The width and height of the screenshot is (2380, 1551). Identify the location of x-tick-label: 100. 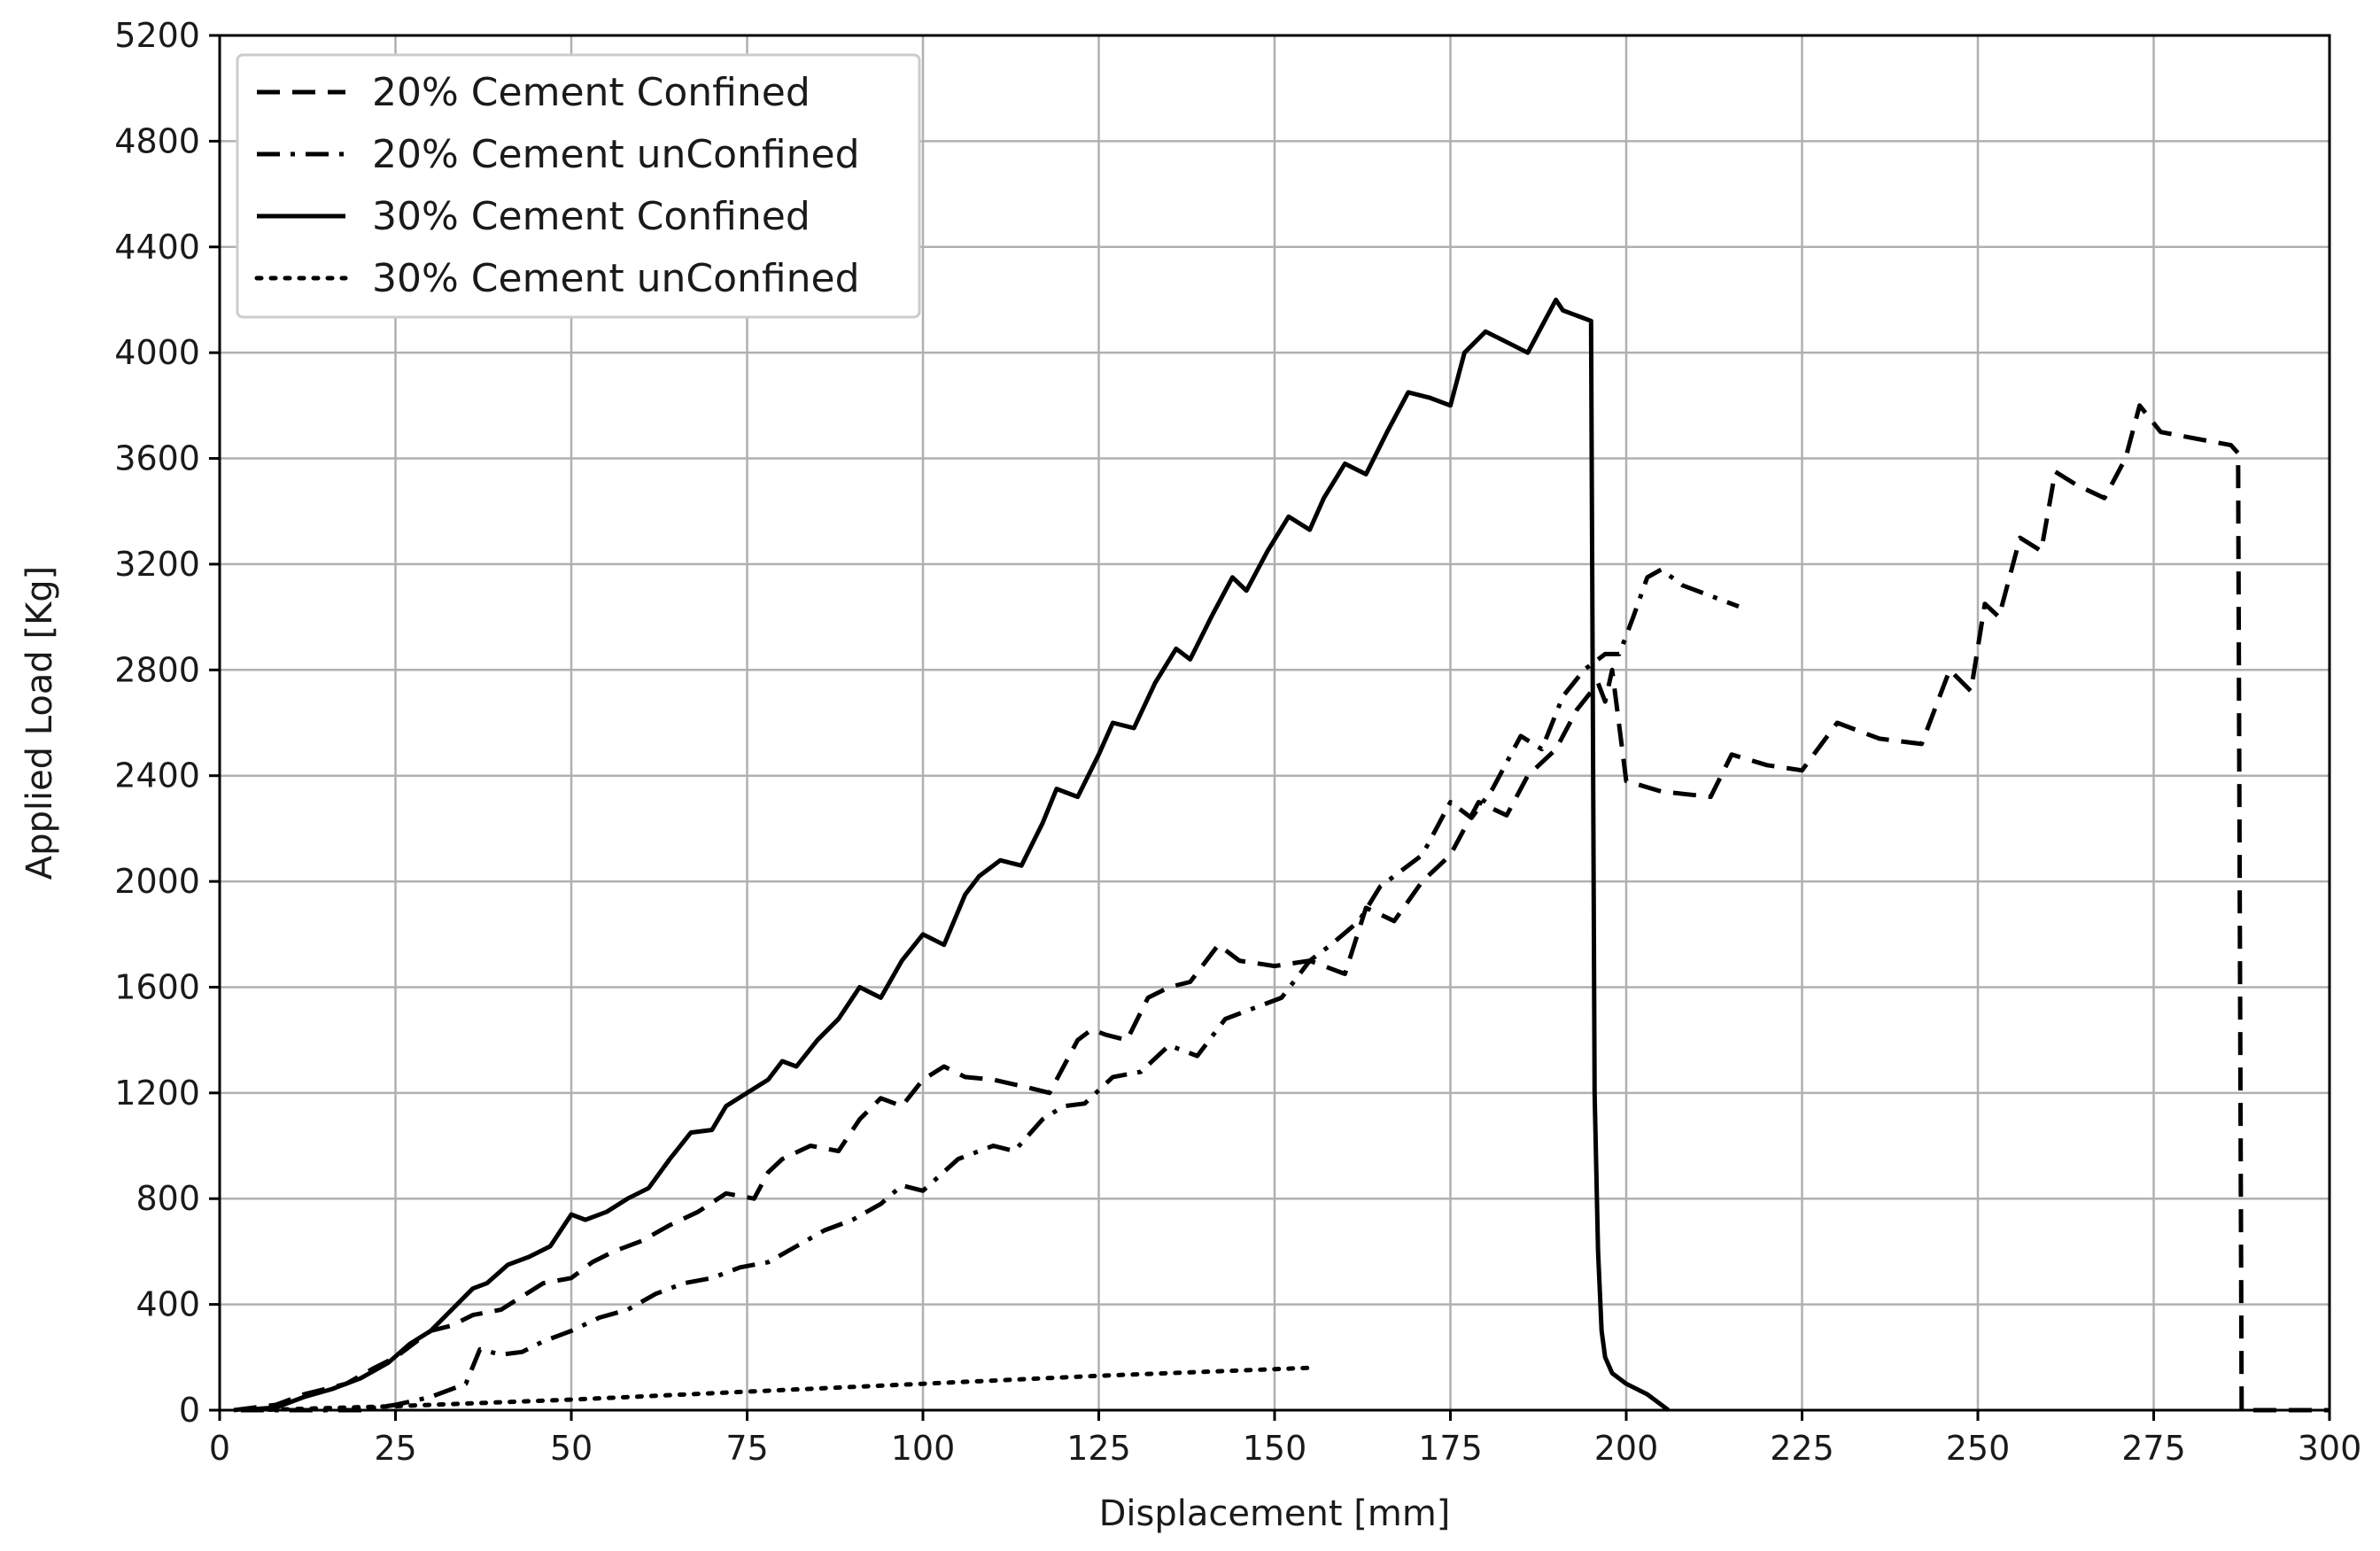
(924, 1448).